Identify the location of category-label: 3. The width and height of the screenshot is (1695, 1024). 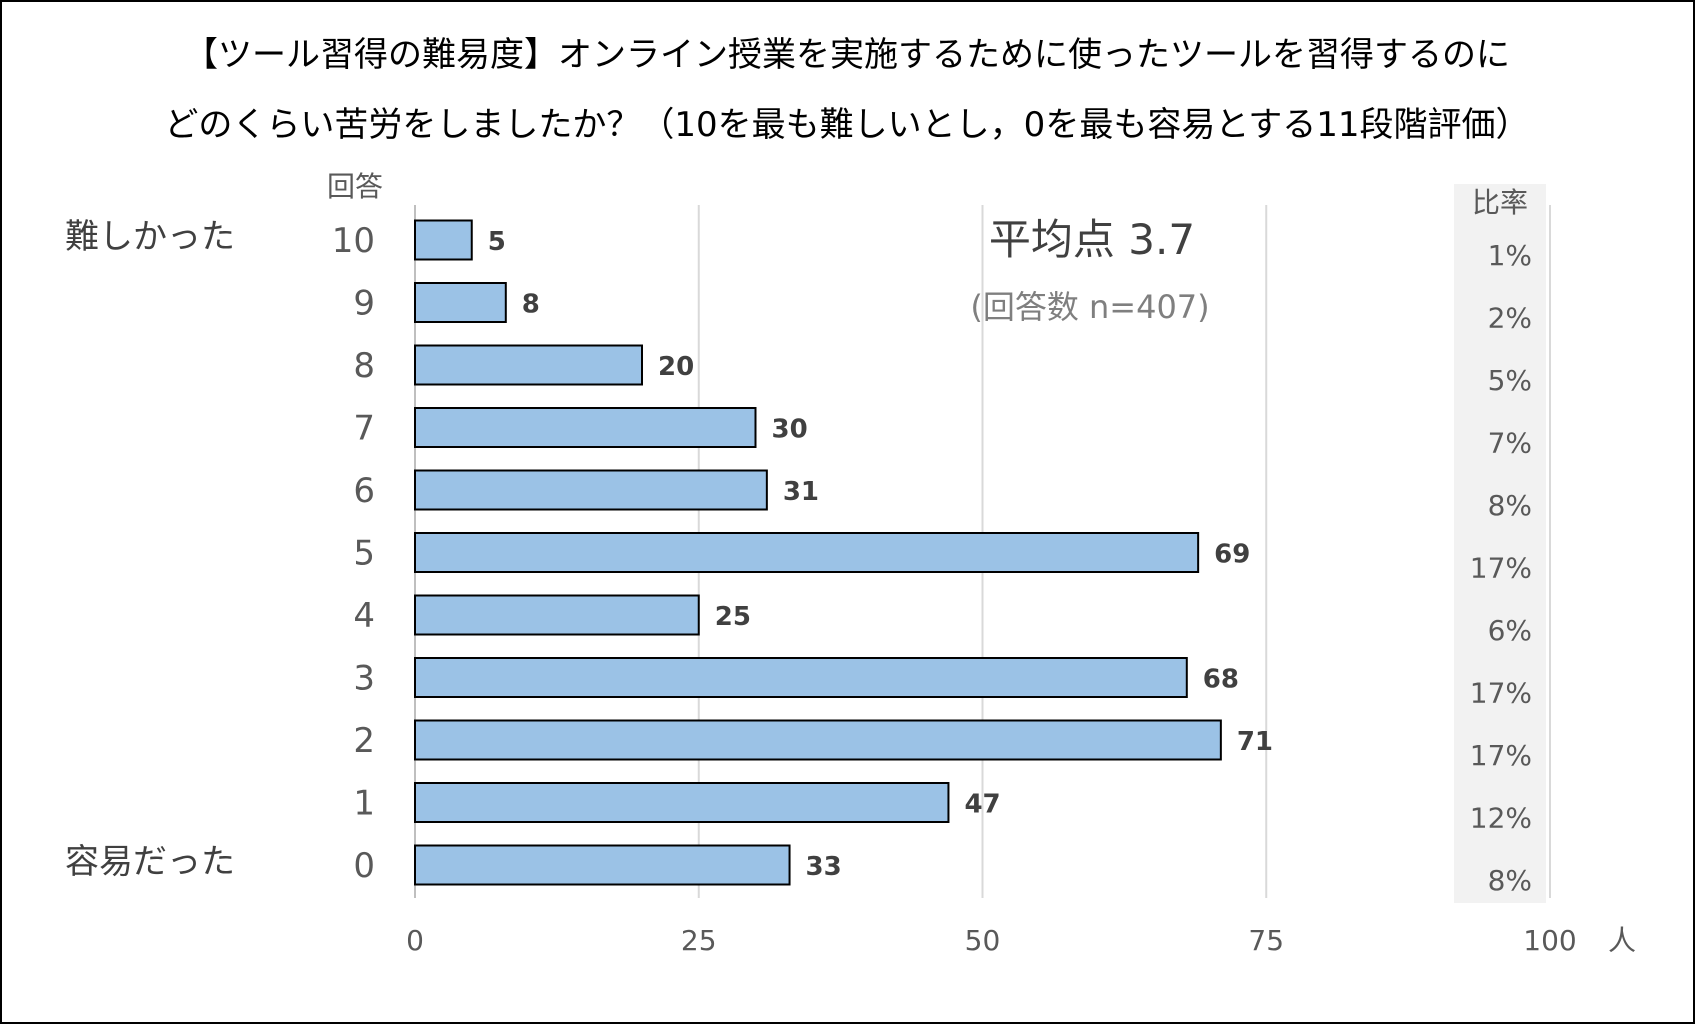
(364, 679).